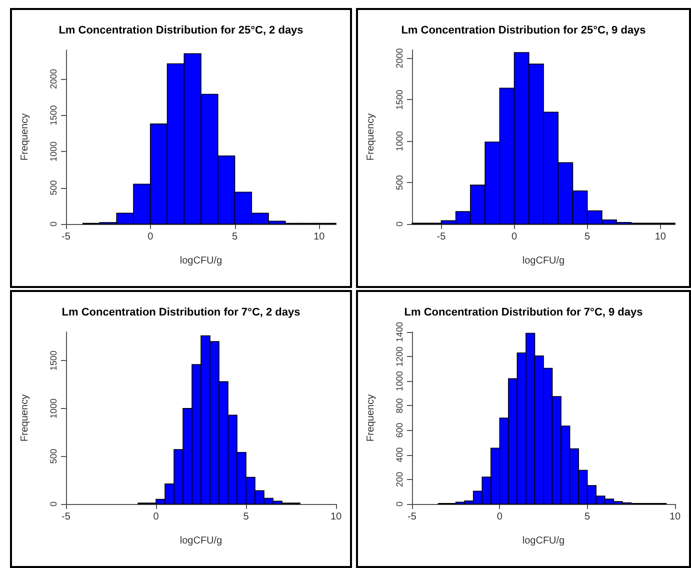  Describe the element at coordinates (399, 430) in the screenshot. I see `y-tick-label: 600` at that location.